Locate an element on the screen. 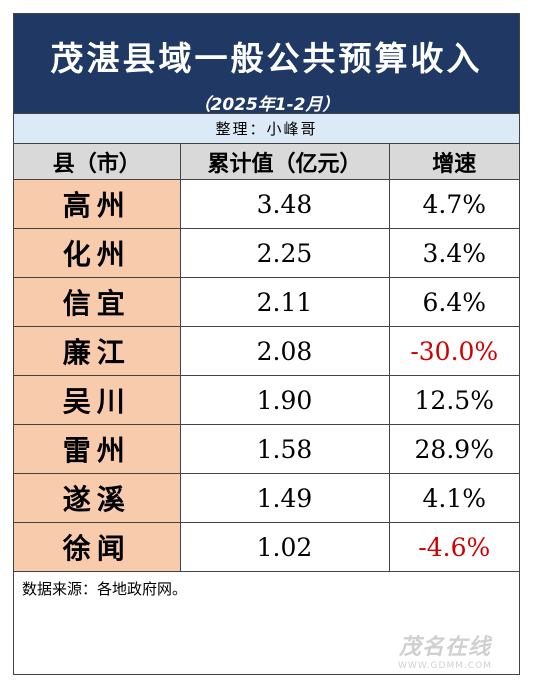  data-source-note: 数据来源：各地政府网。 is located at coordinates (105, 589).